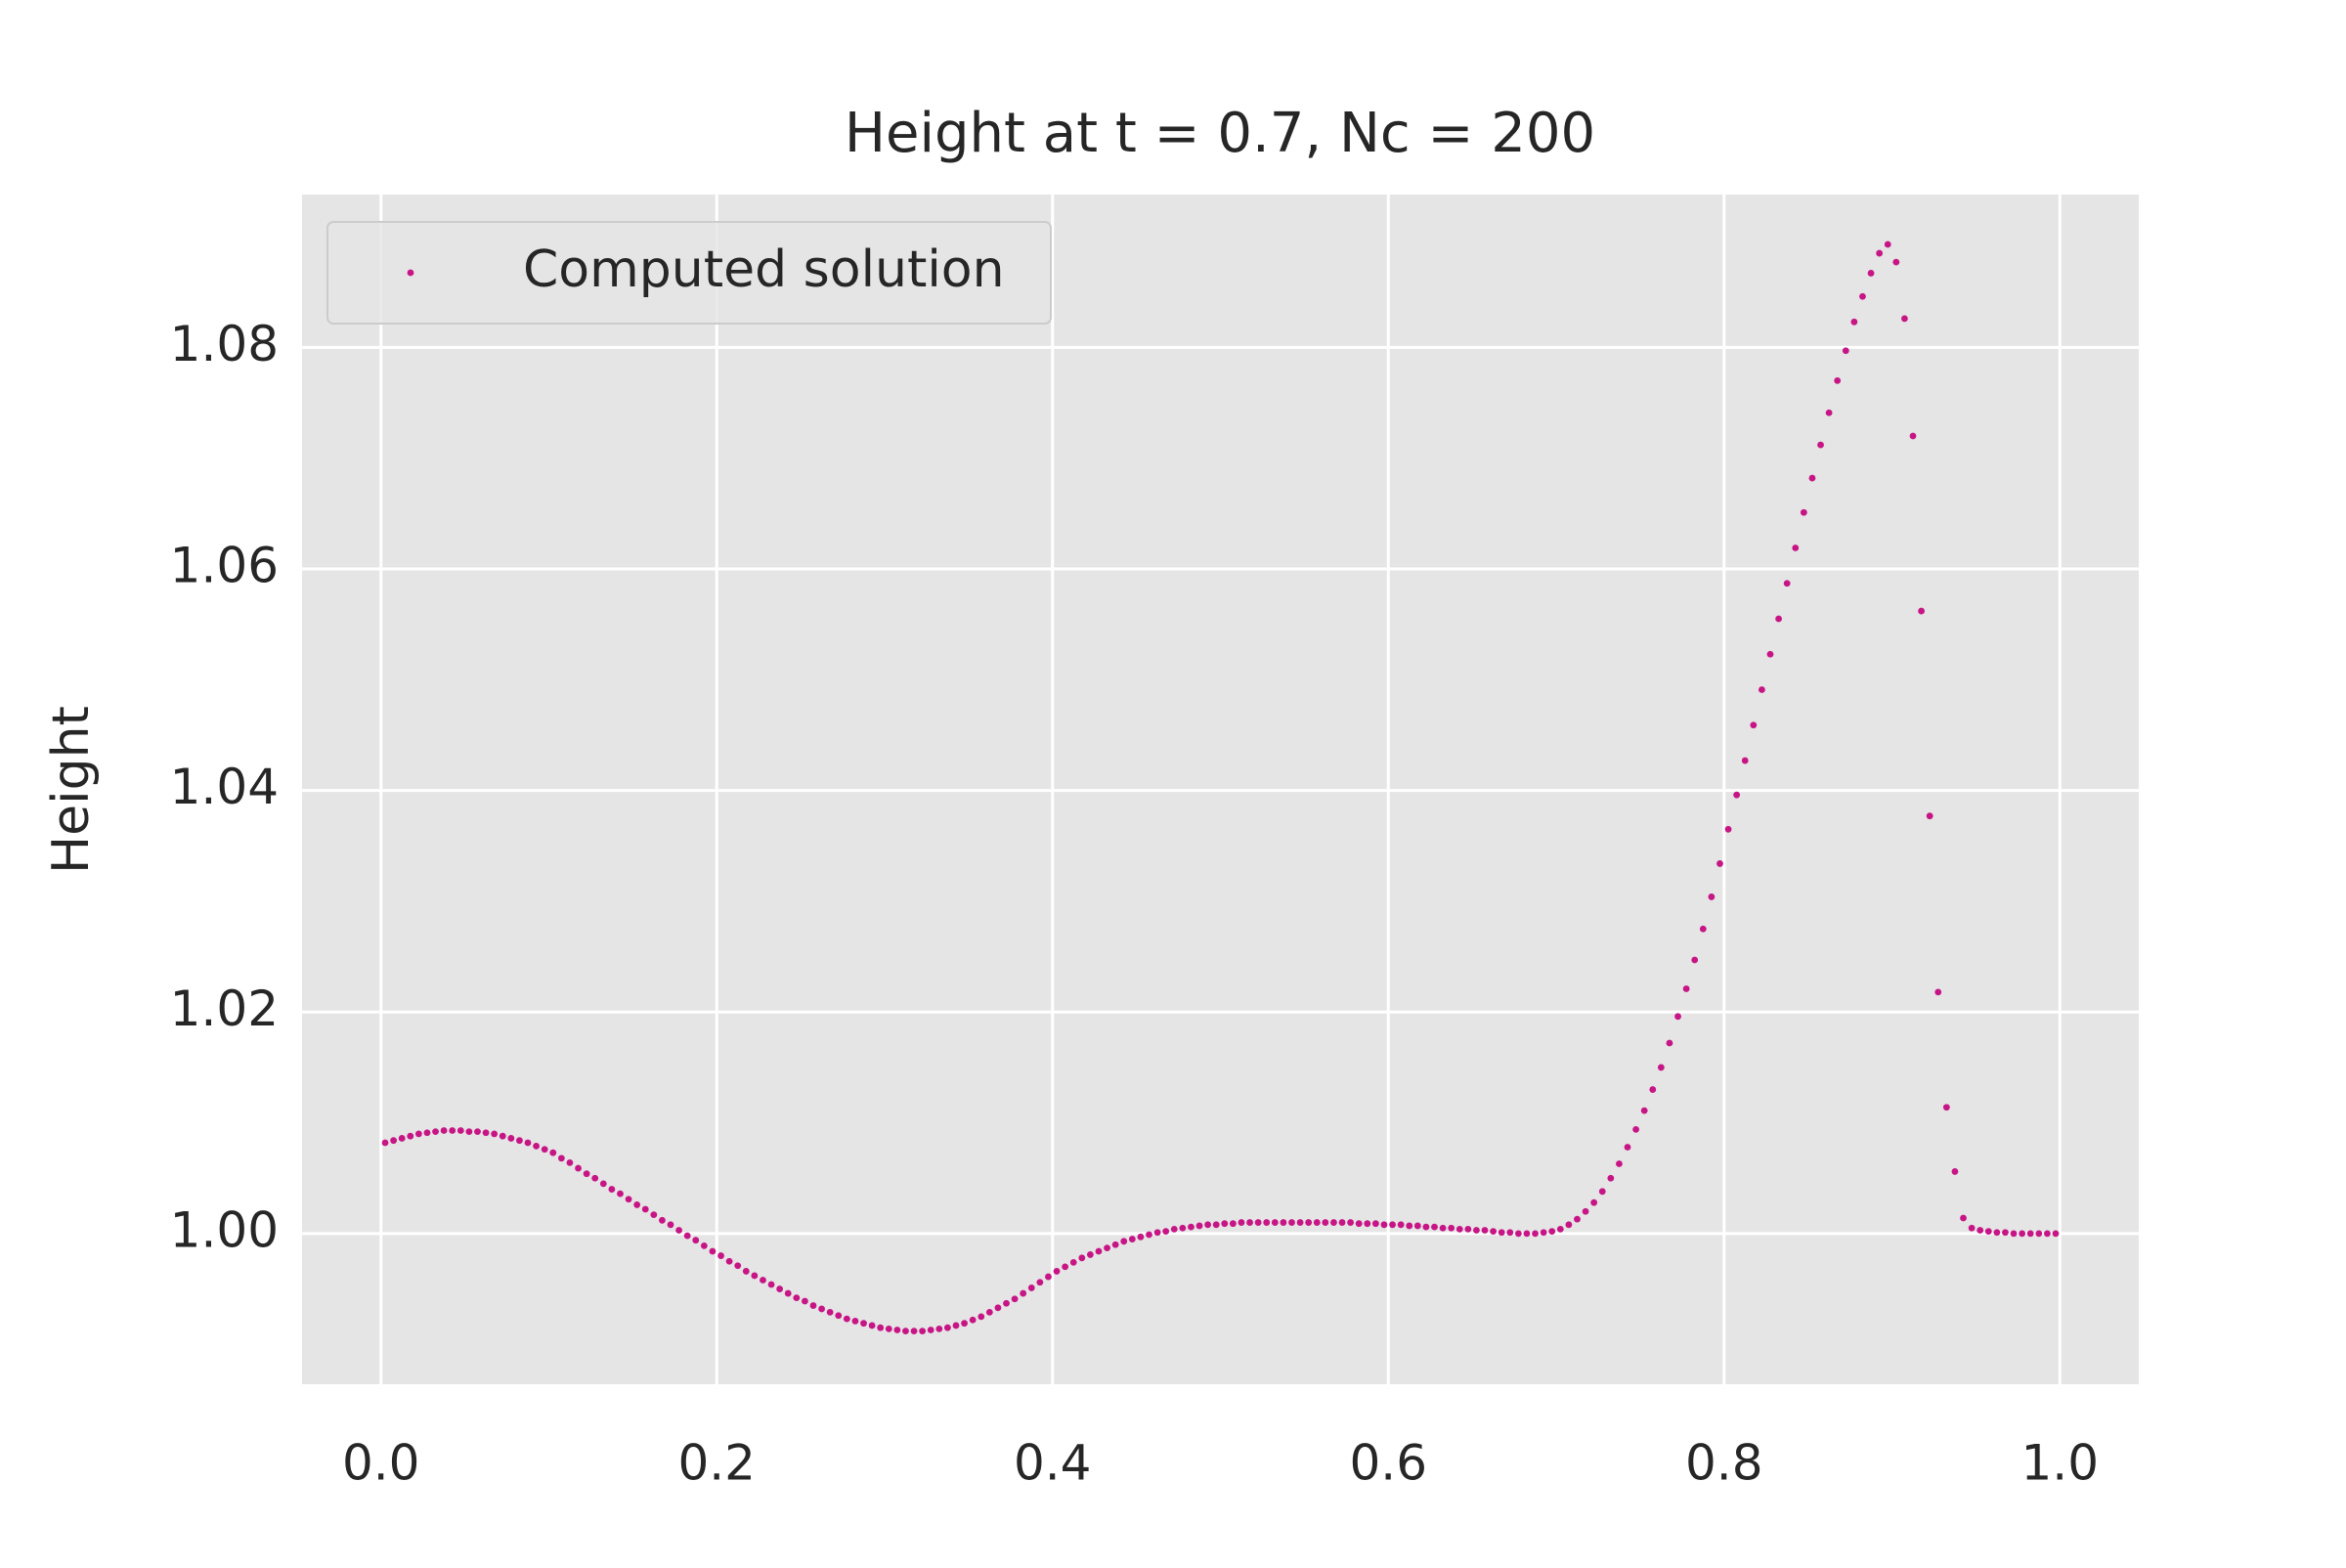 Image resolution: width=2346 pixels, height=1568 pixels. Describe the element at coordinates (71, 790) in the screenshot. I see `y-axis-label: Height` at that location.